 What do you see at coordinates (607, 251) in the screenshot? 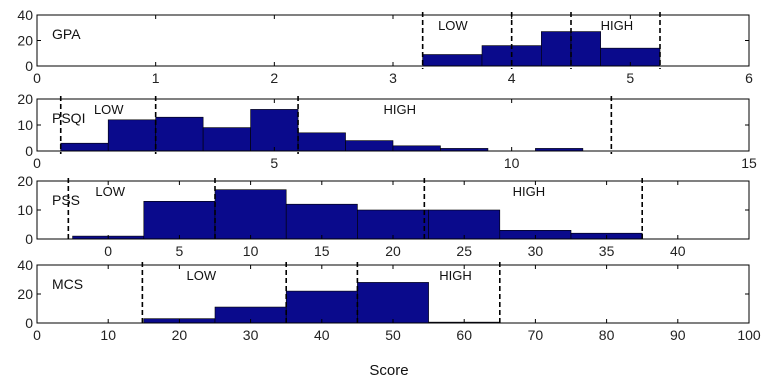
I see `x-tick-label: 35` at bounding box center [607, 251].